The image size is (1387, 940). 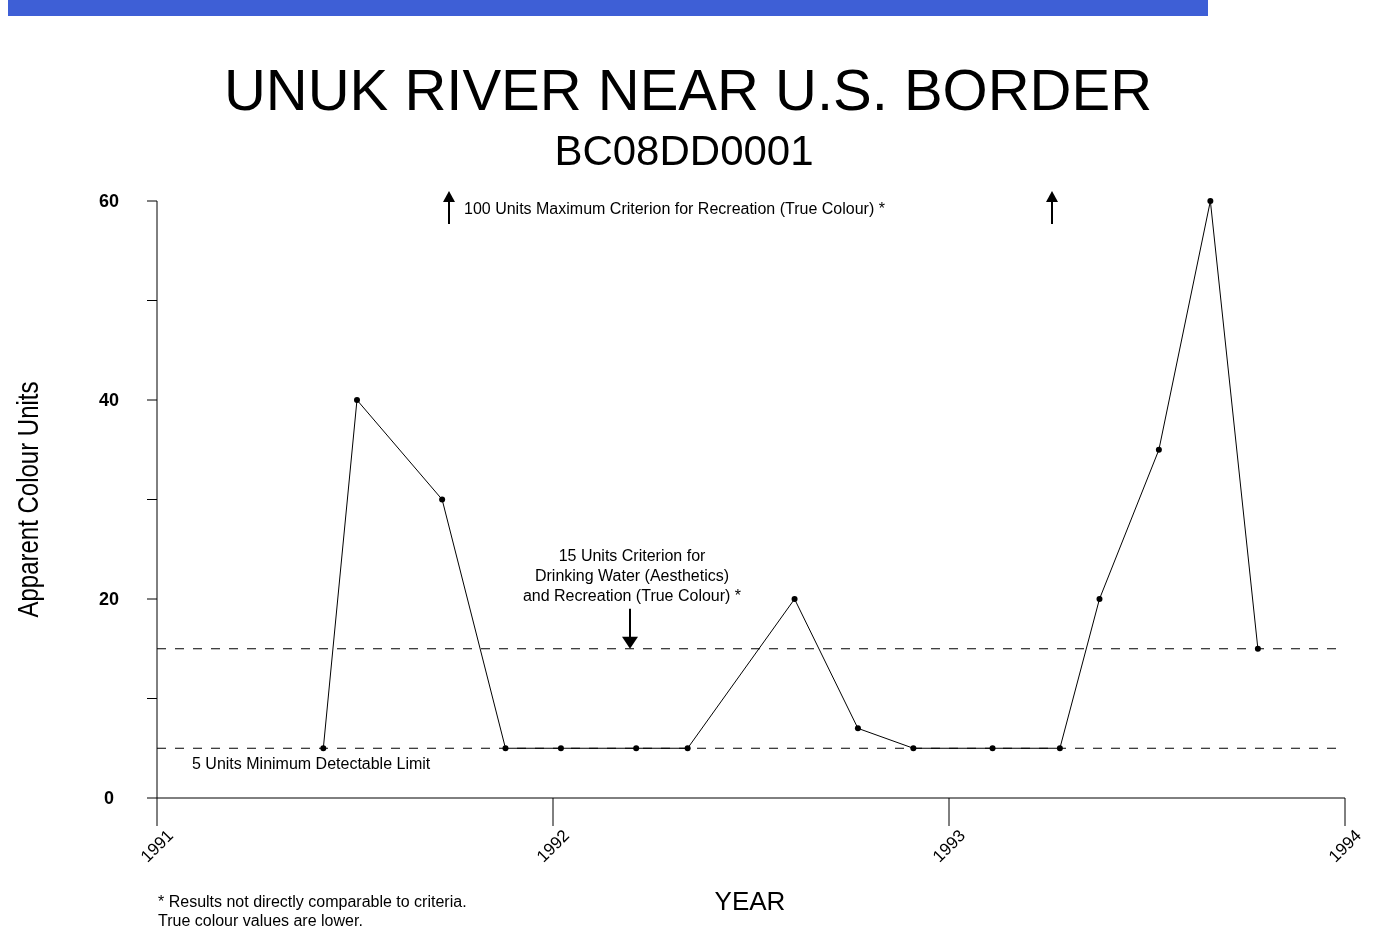 I want to click on x-axis-title: YEAR, so click(x=750, y=901).